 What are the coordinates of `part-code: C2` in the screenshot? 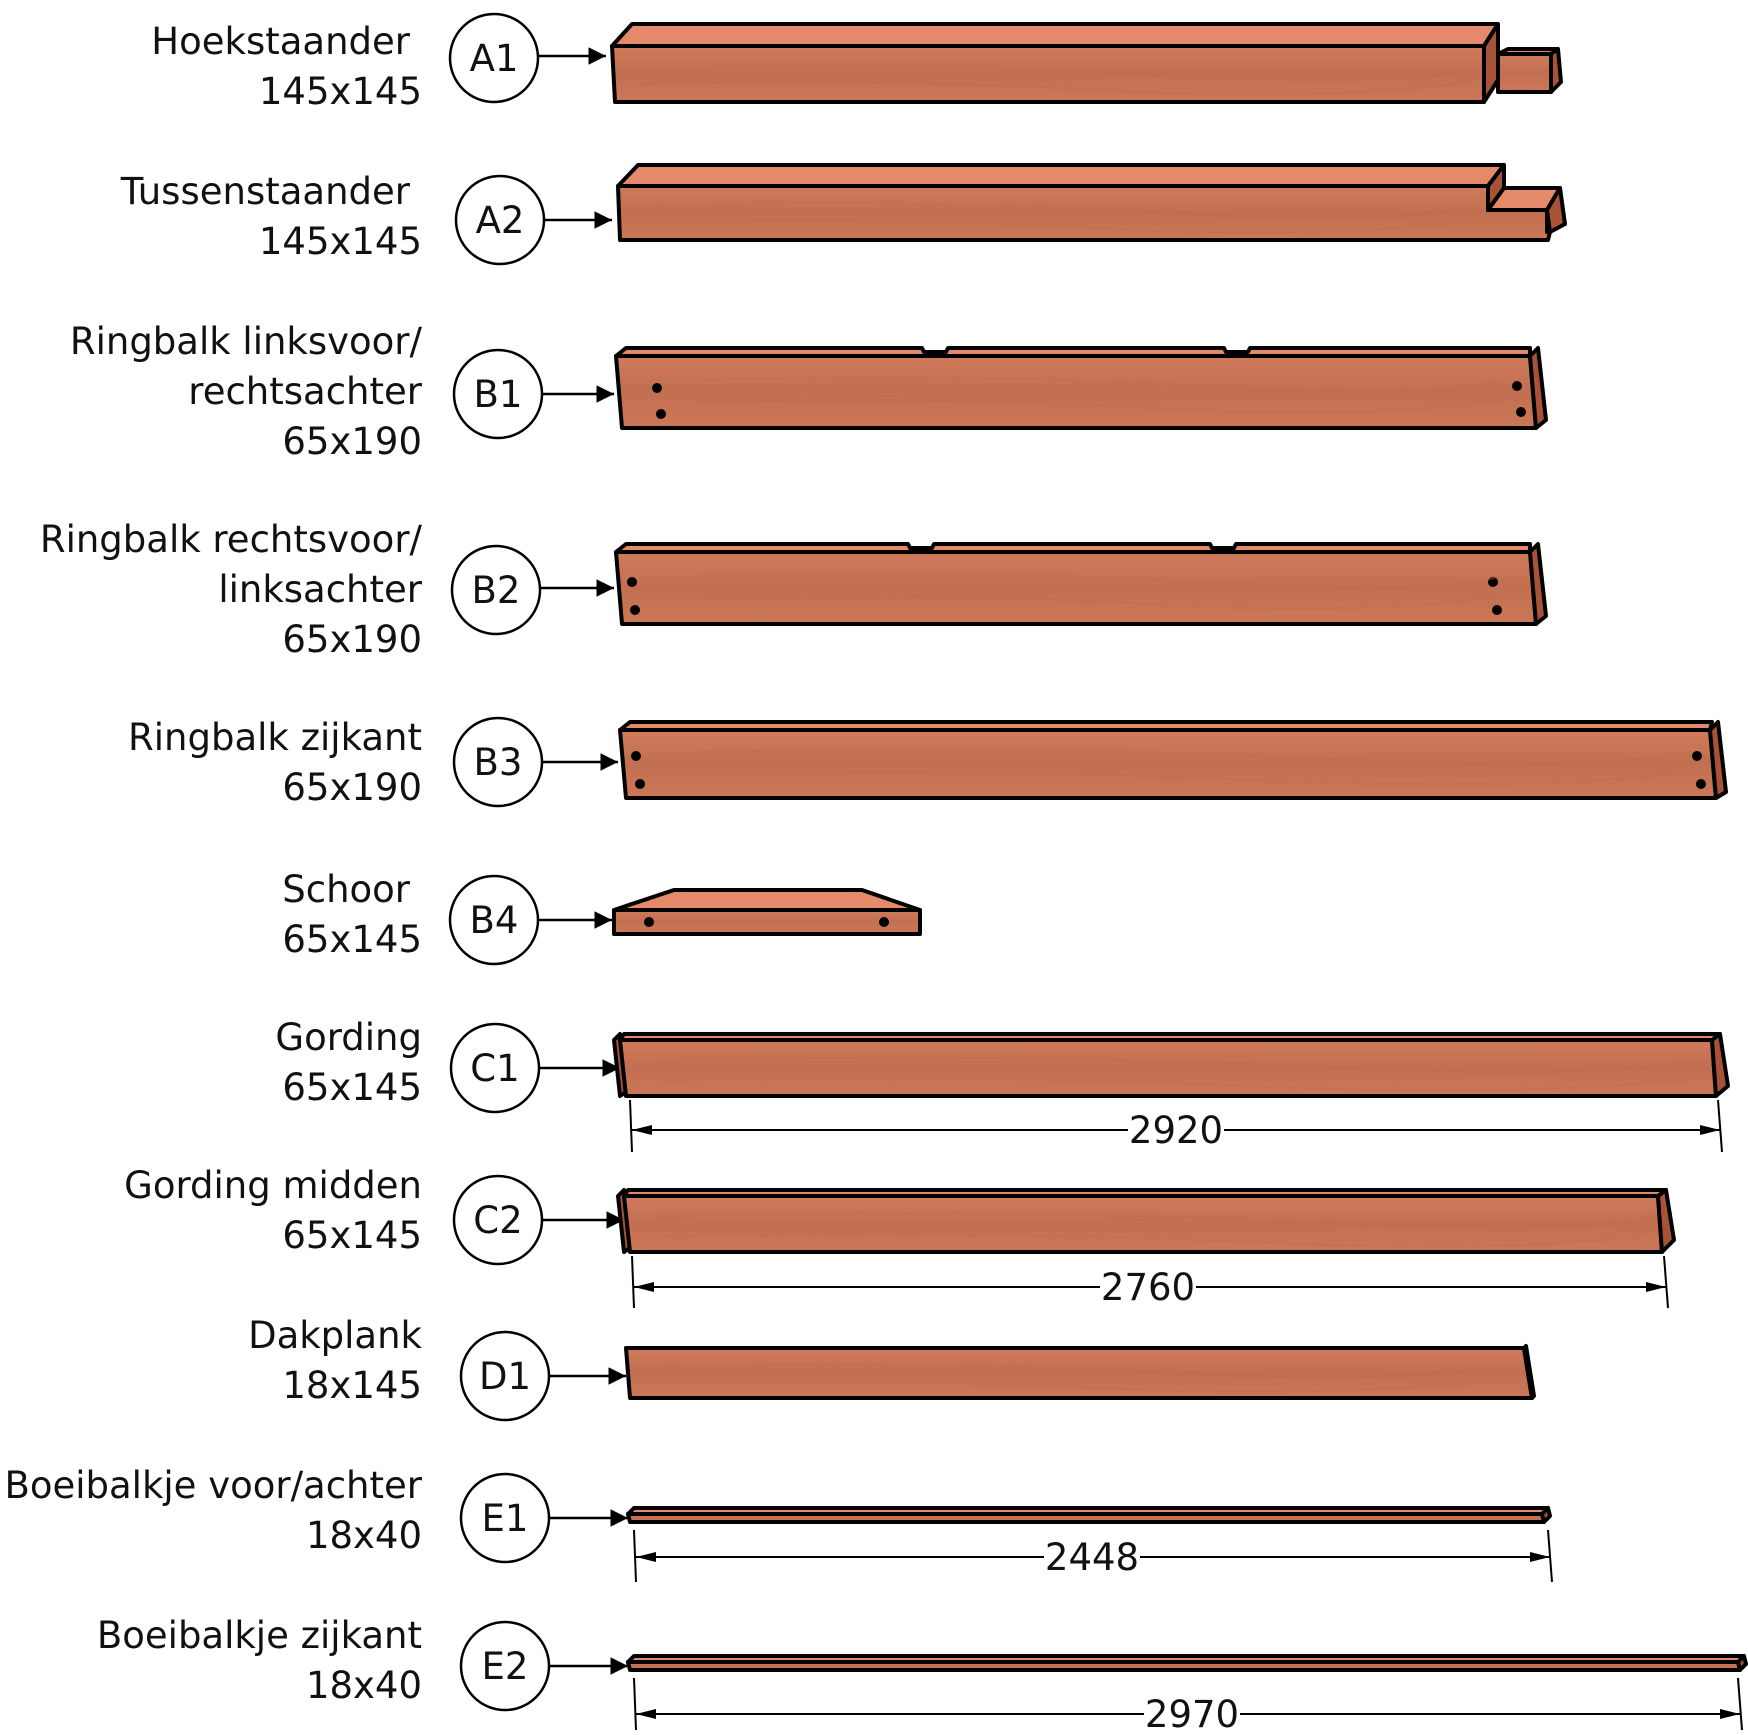 It's located at (497, 1220).